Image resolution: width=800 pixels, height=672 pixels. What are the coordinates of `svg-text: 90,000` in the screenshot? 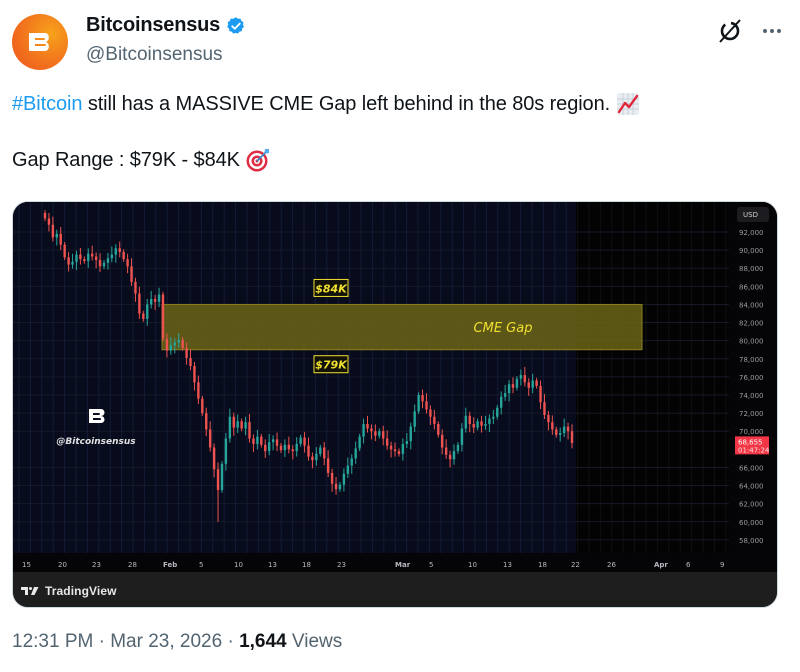 It's located at (751, 251).